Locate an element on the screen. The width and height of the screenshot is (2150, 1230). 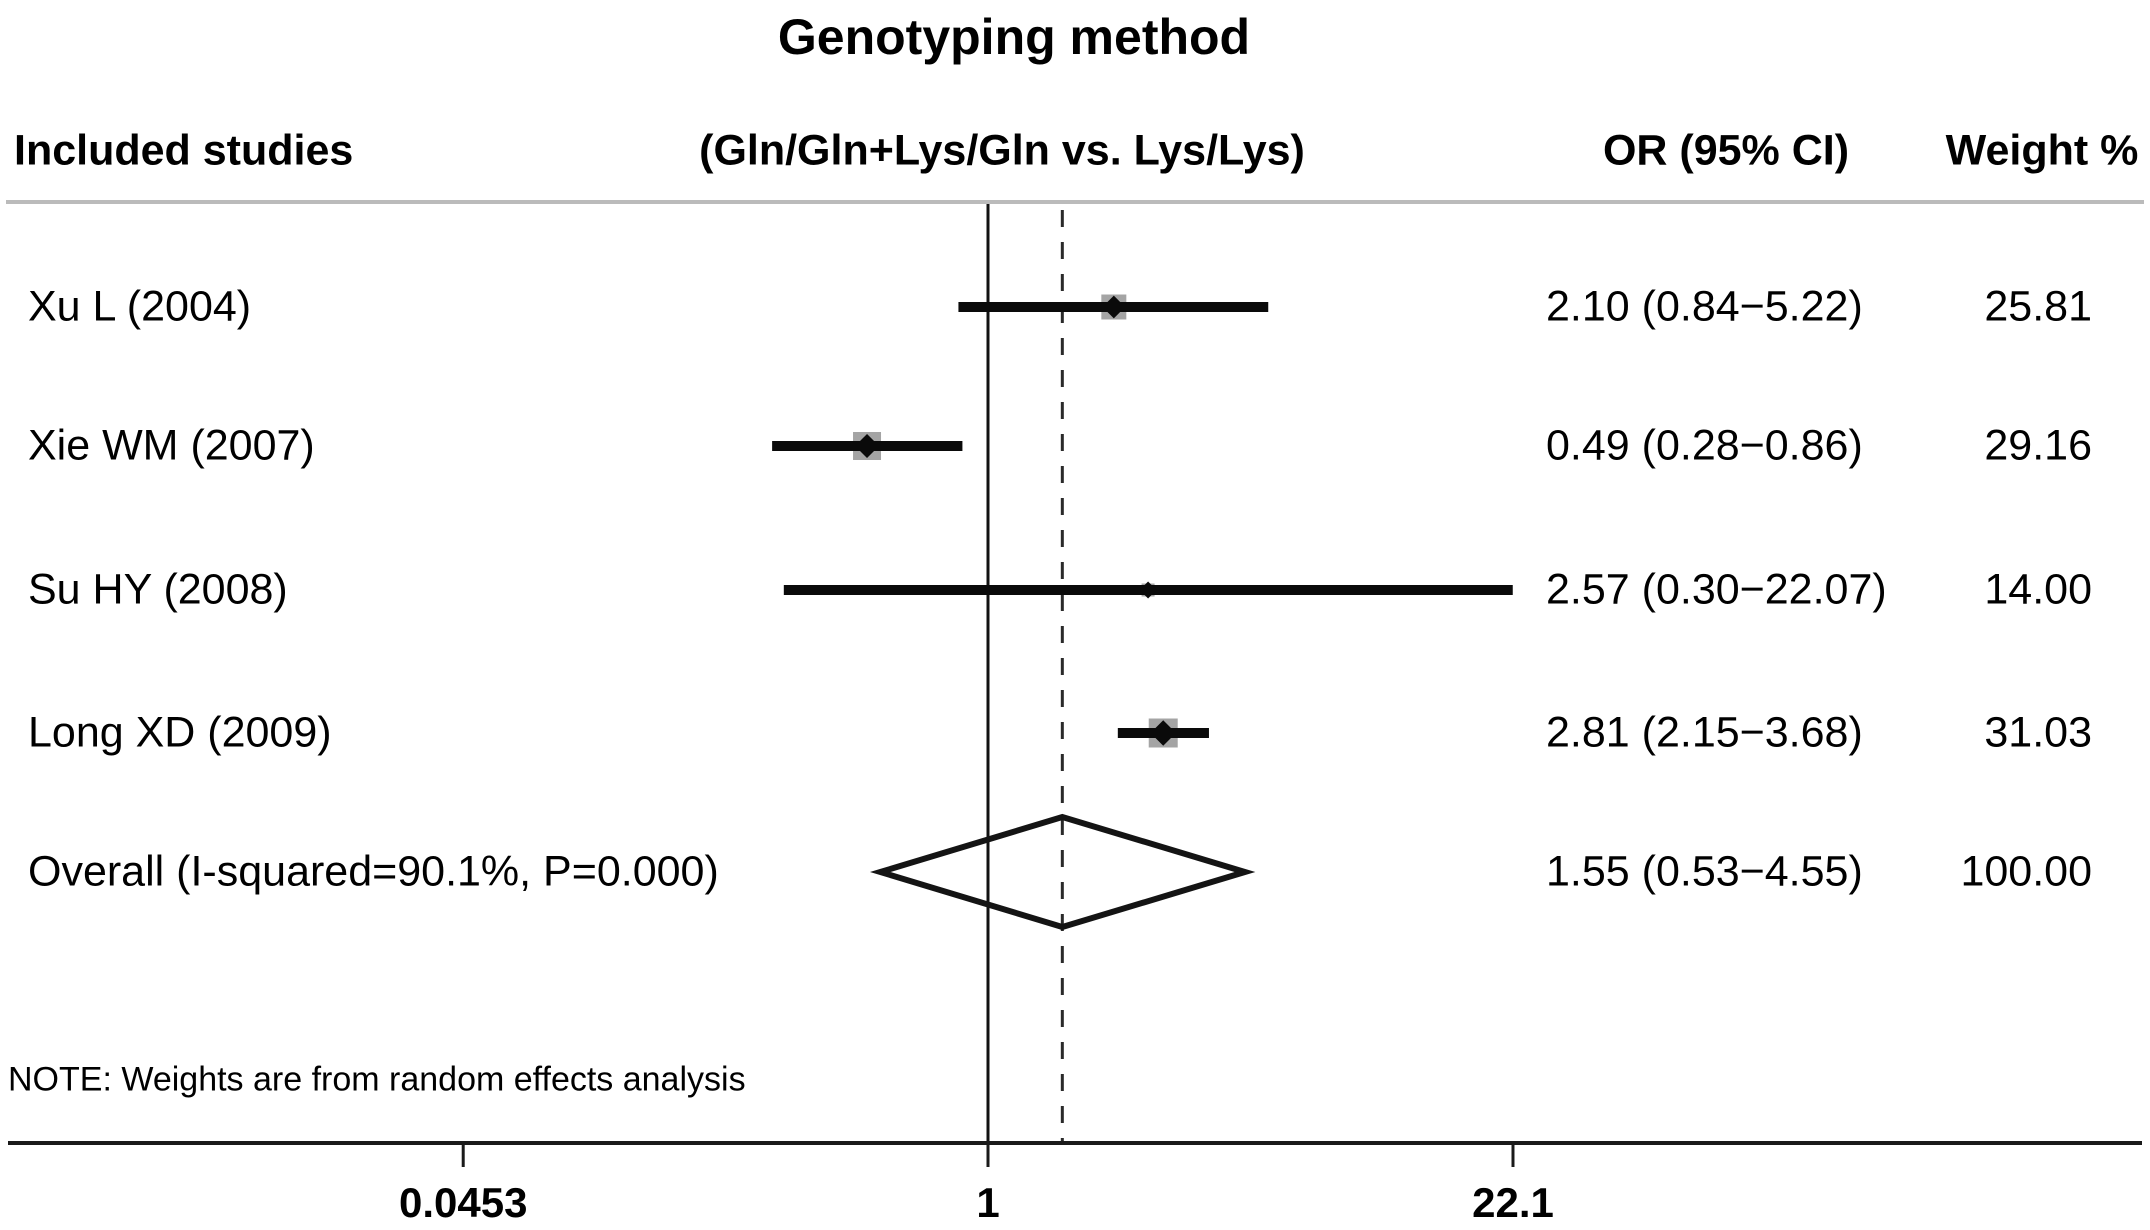
study-label: Su HY (2008) is located at coordinates (158, 589).